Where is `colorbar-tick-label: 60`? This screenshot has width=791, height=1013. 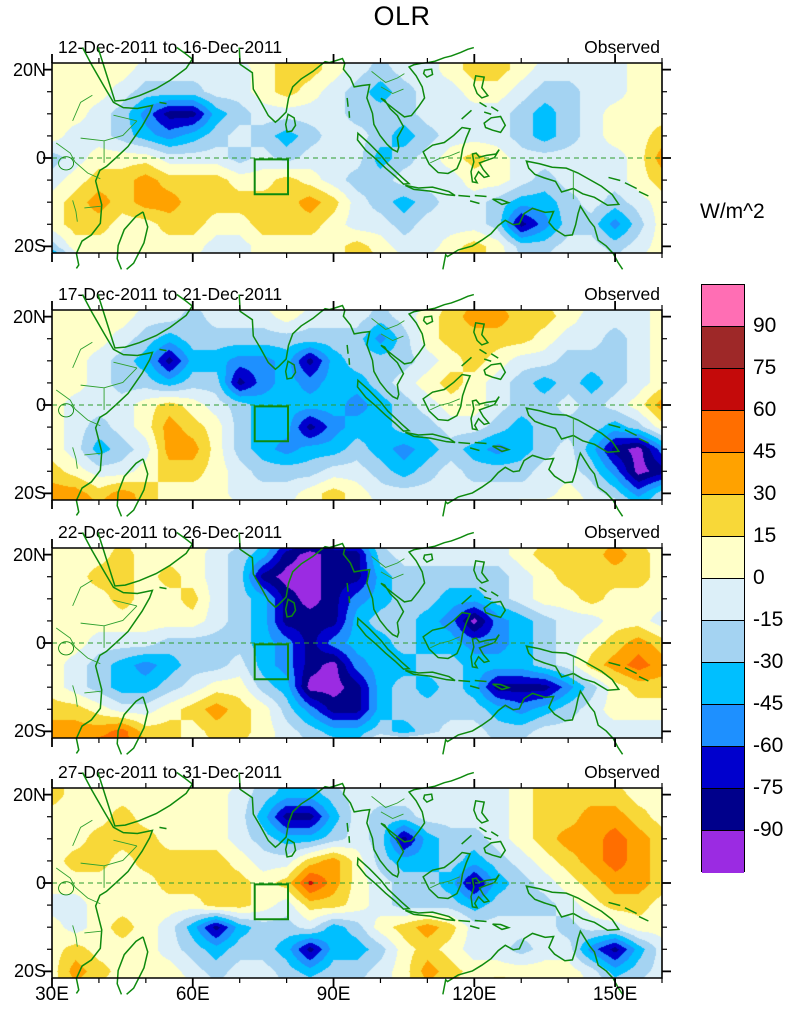
colorbar-tick-label: 60 is located at coordinates (765, 409).